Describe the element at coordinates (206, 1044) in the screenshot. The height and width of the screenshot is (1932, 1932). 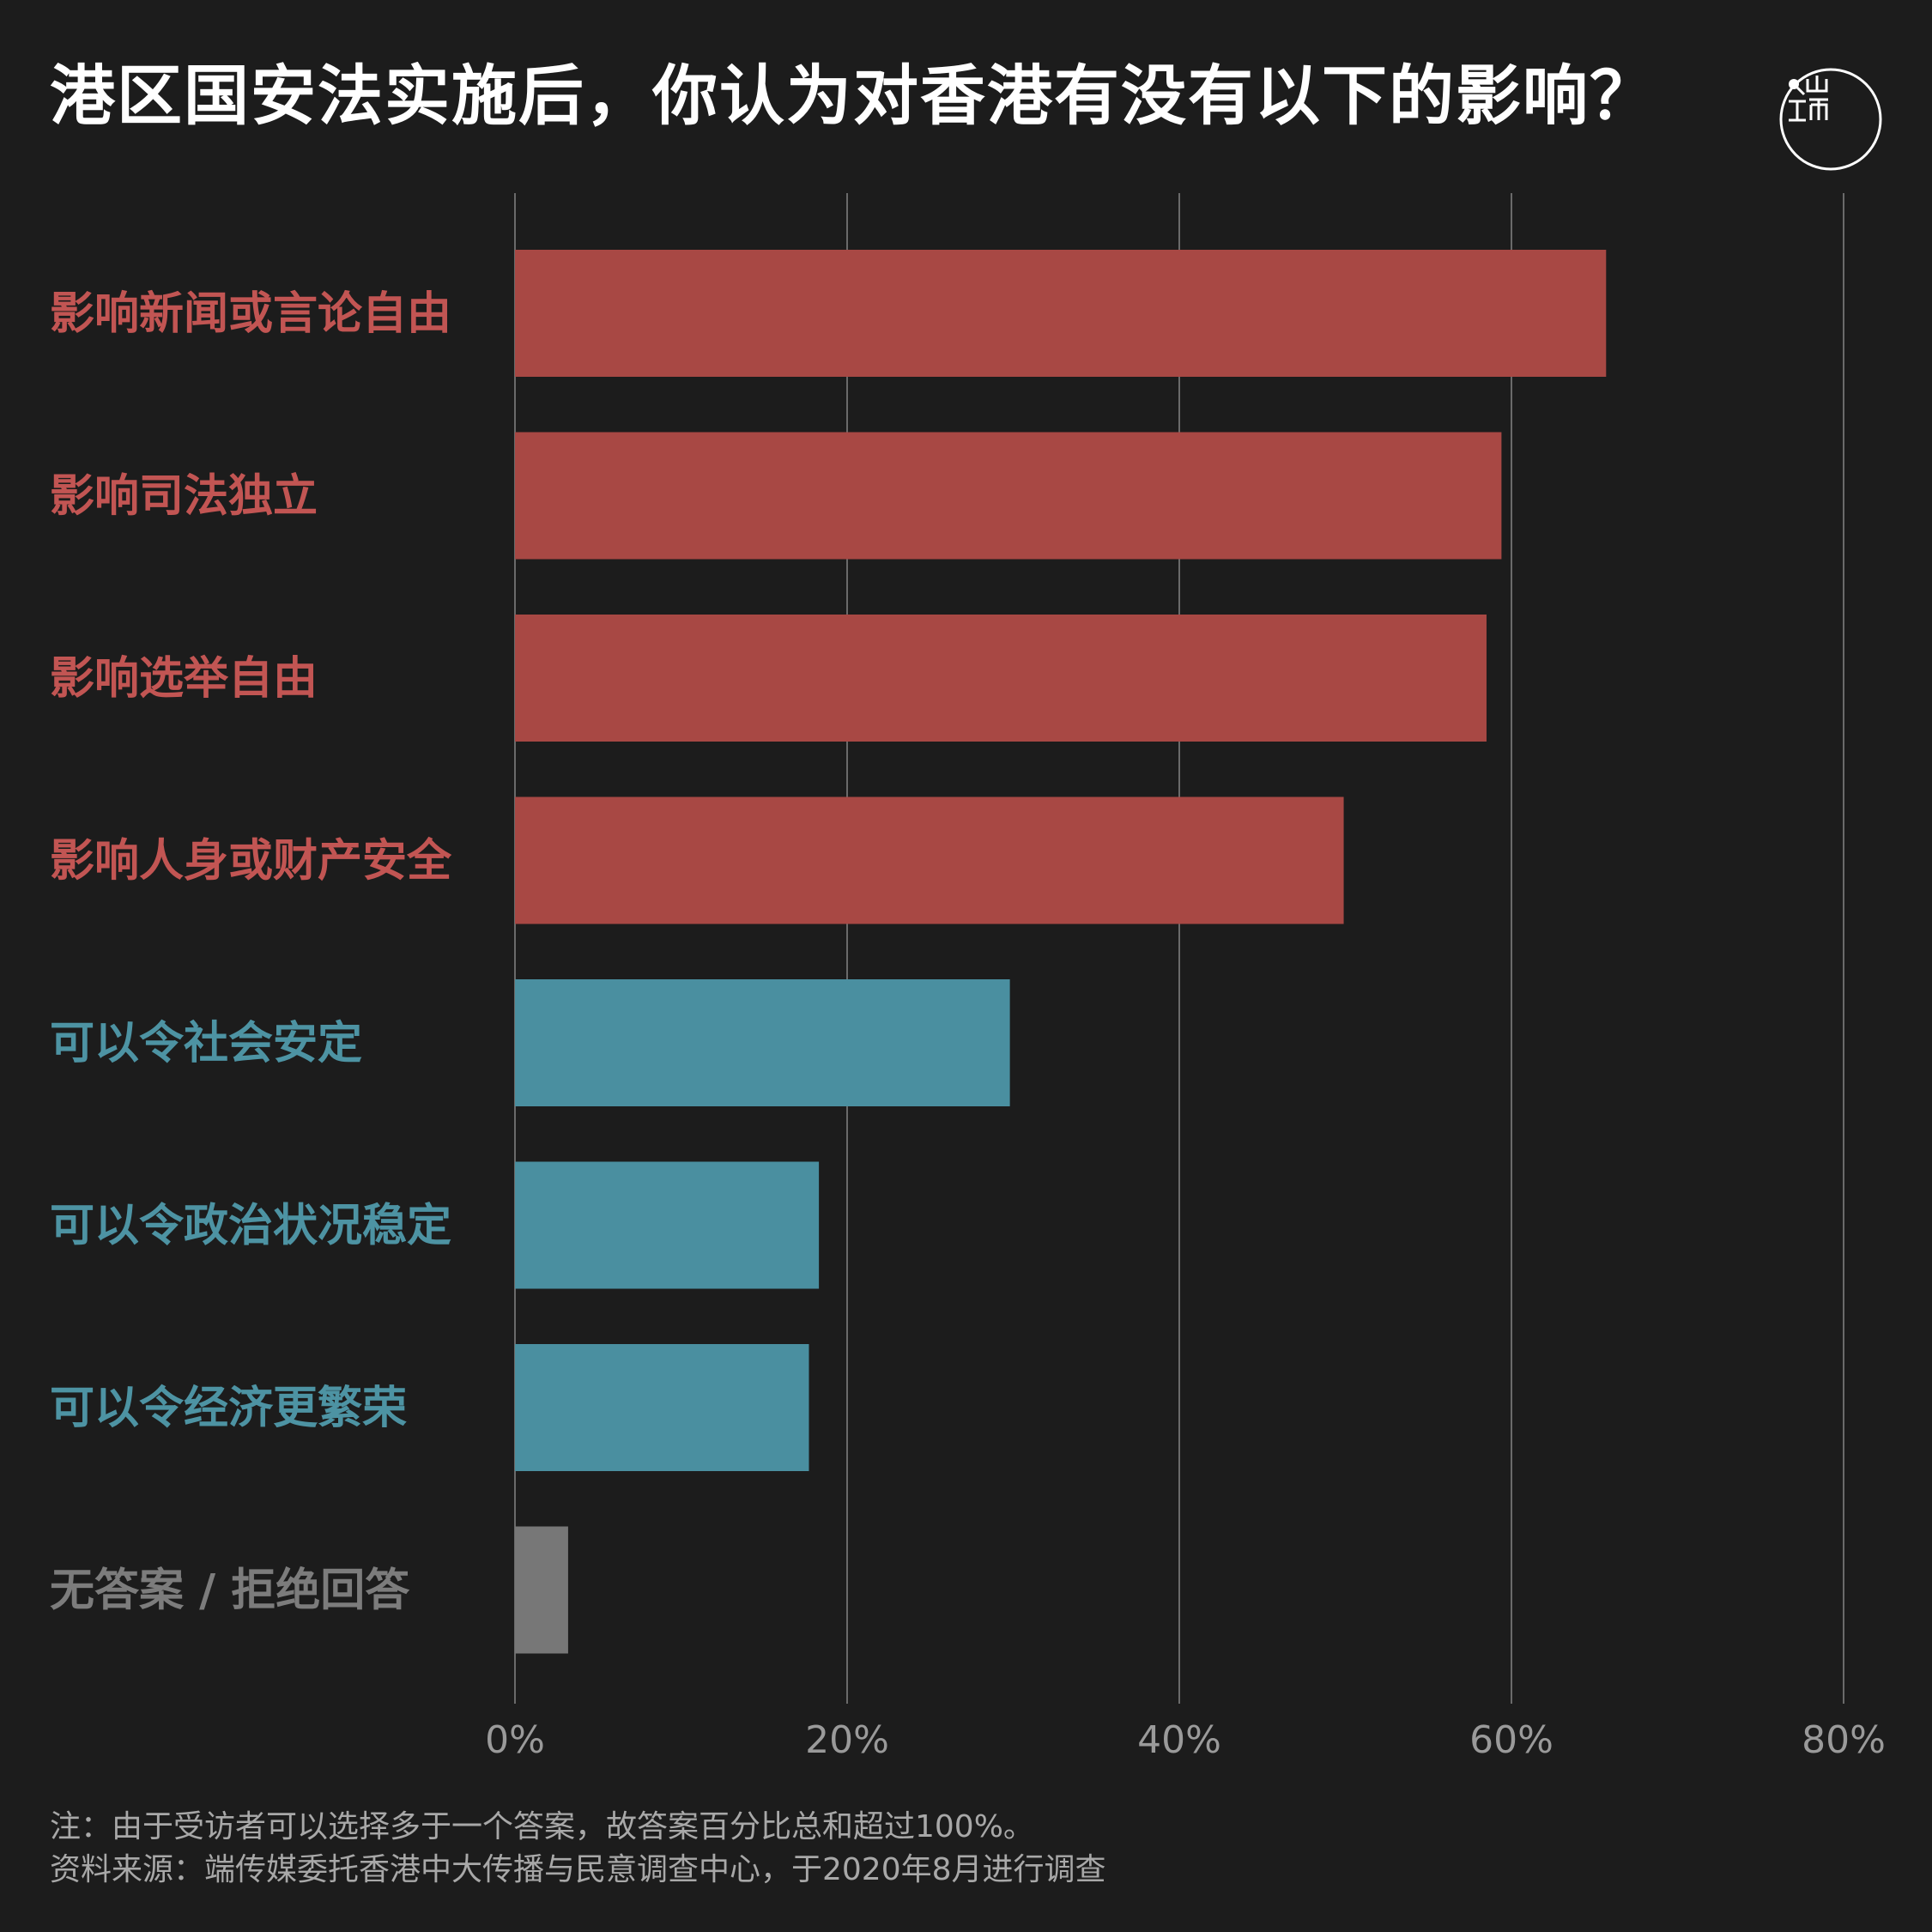
I see `category-label-5: 可以令社会安定` at that location.